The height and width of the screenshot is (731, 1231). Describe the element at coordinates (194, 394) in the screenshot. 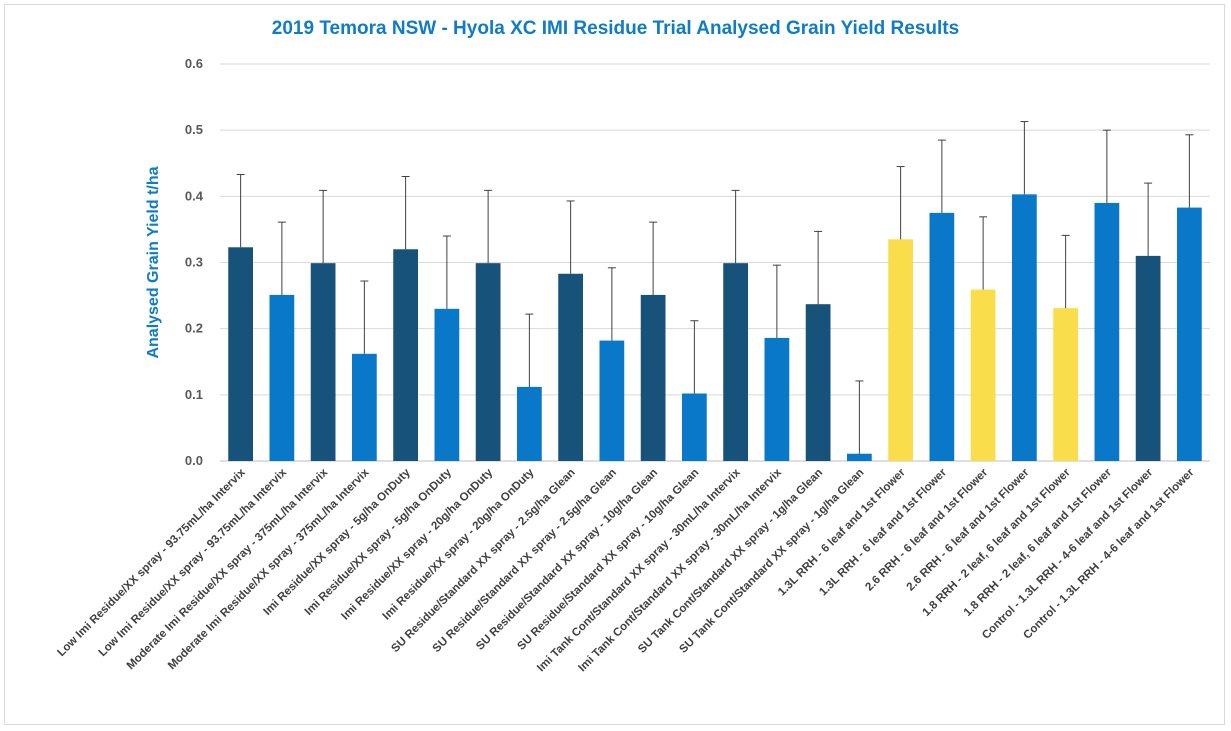

I see `y-tick-label: 0.1` at that location.